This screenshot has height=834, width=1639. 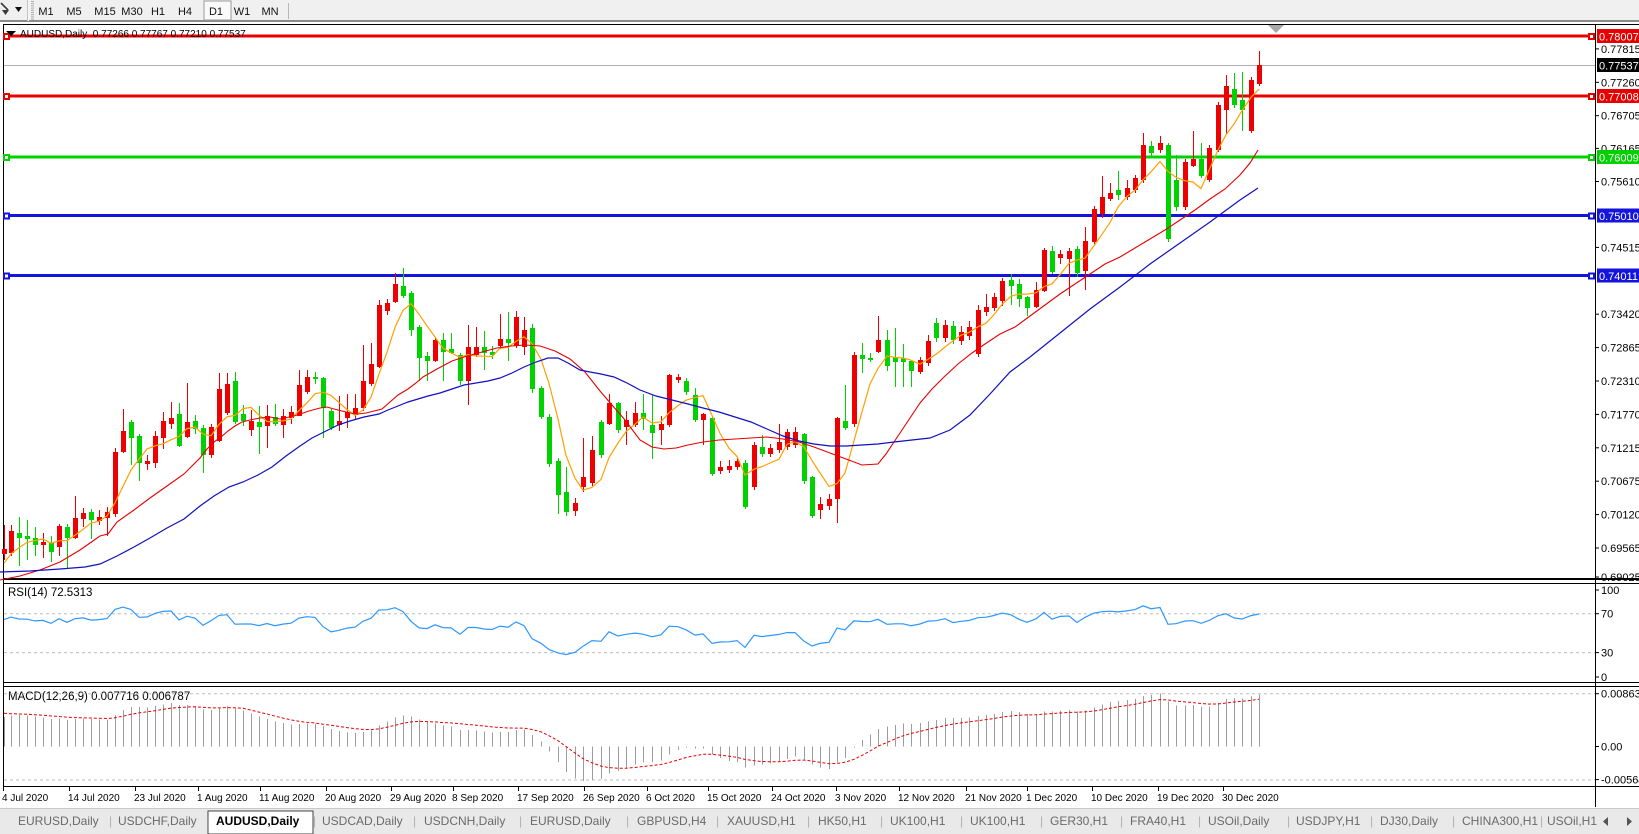 I want to click on svg-text: 0.77537, so click(x=1619, y=67).